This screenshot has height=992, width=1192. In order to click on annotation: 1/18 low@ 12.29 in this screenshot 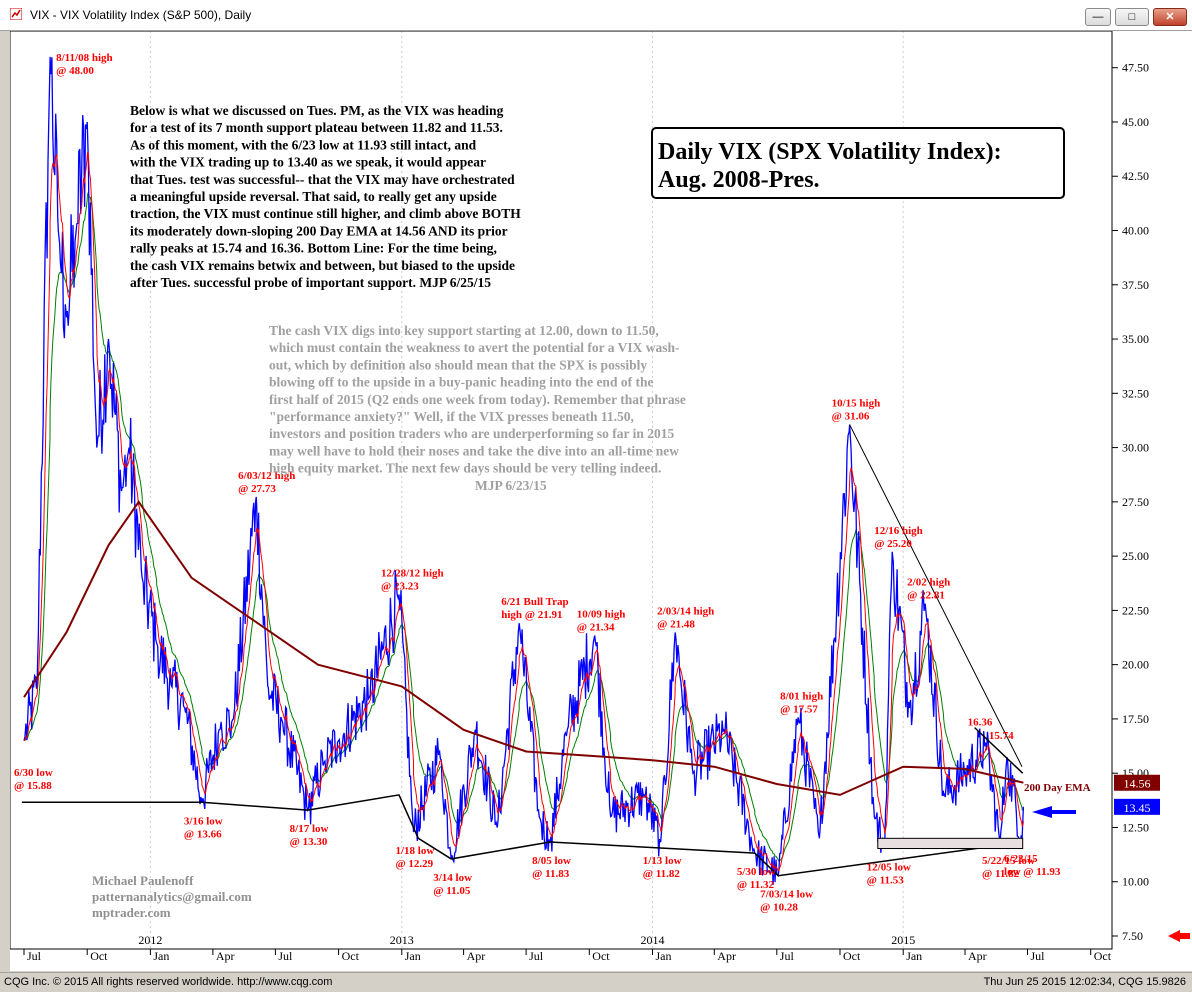, I will do `click(414, 857)`.